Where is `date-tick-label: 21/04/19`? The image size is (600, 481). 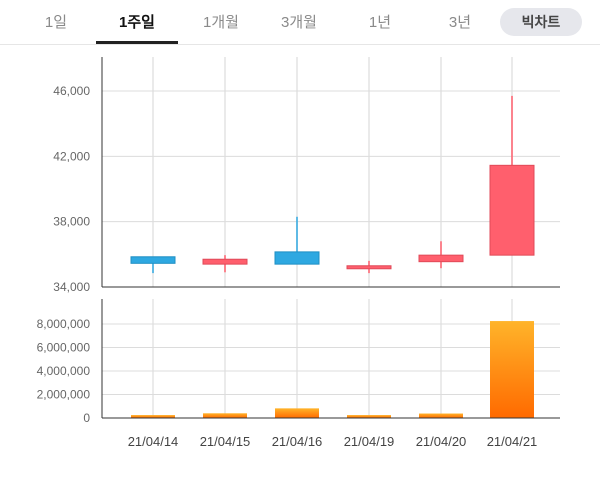 date-tick-label: 21/04/19 is located at coordinates (369, 441).